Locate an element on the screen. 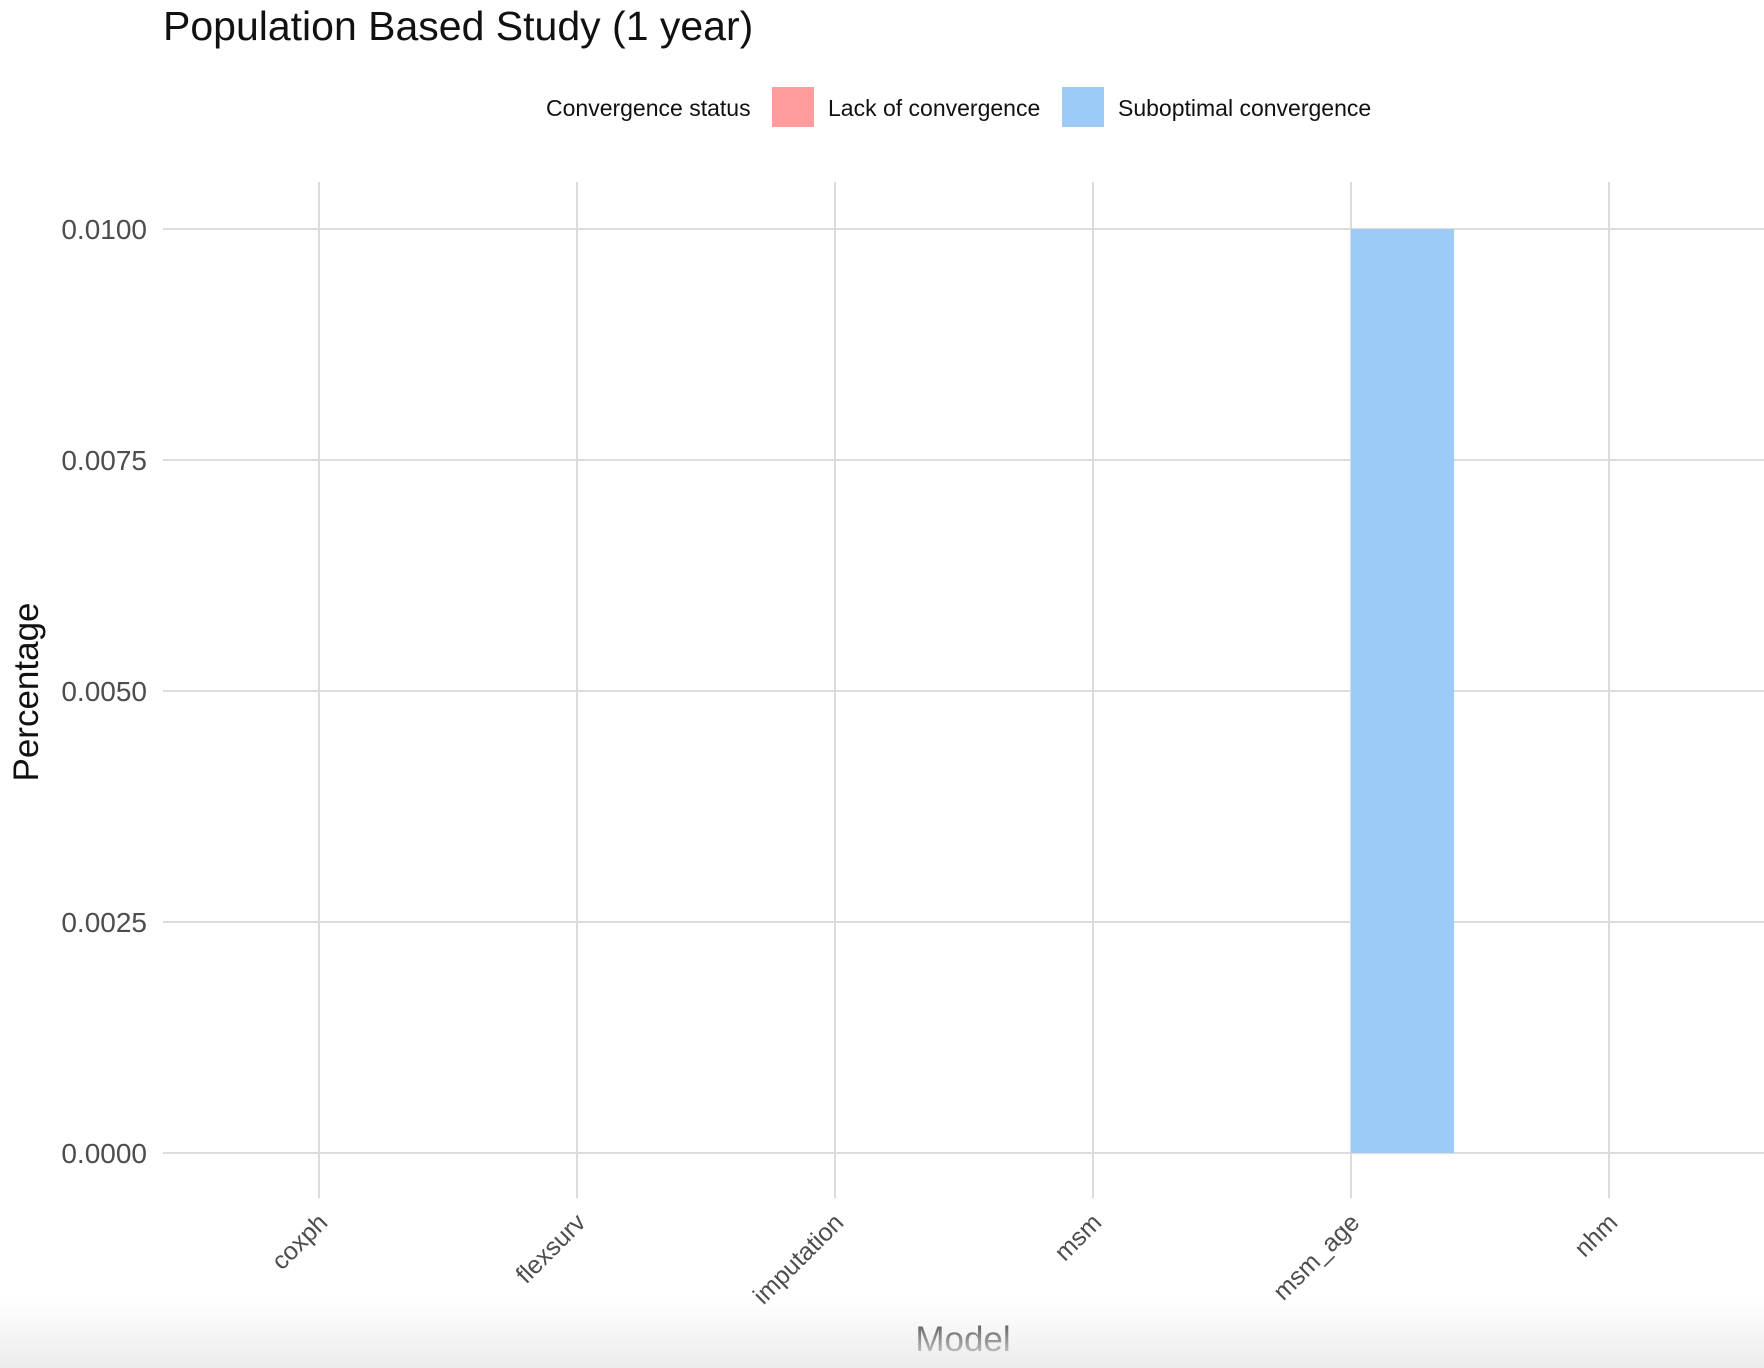  y-axis-label: Percentage is located at coordinates (26, 691).